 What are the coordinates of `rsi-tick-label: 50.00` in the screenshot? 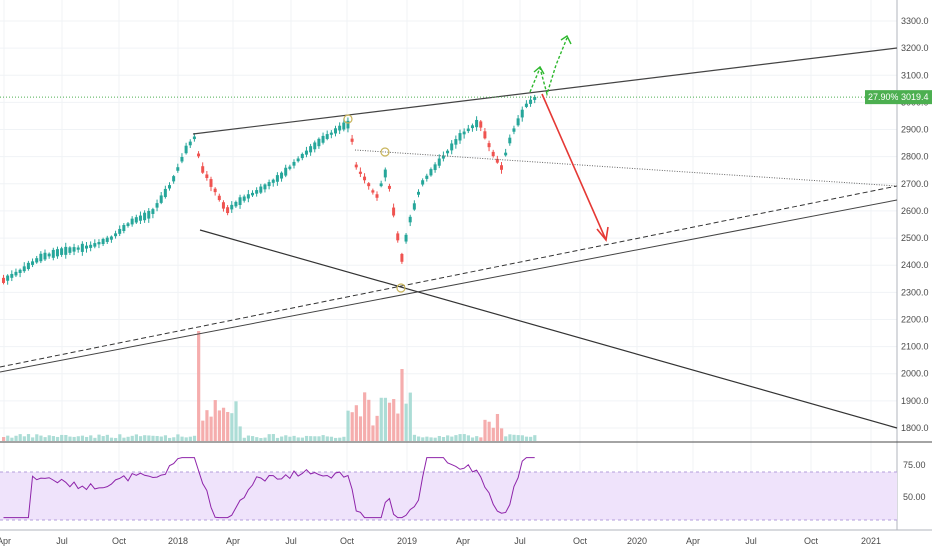 It's located at (914, 497).